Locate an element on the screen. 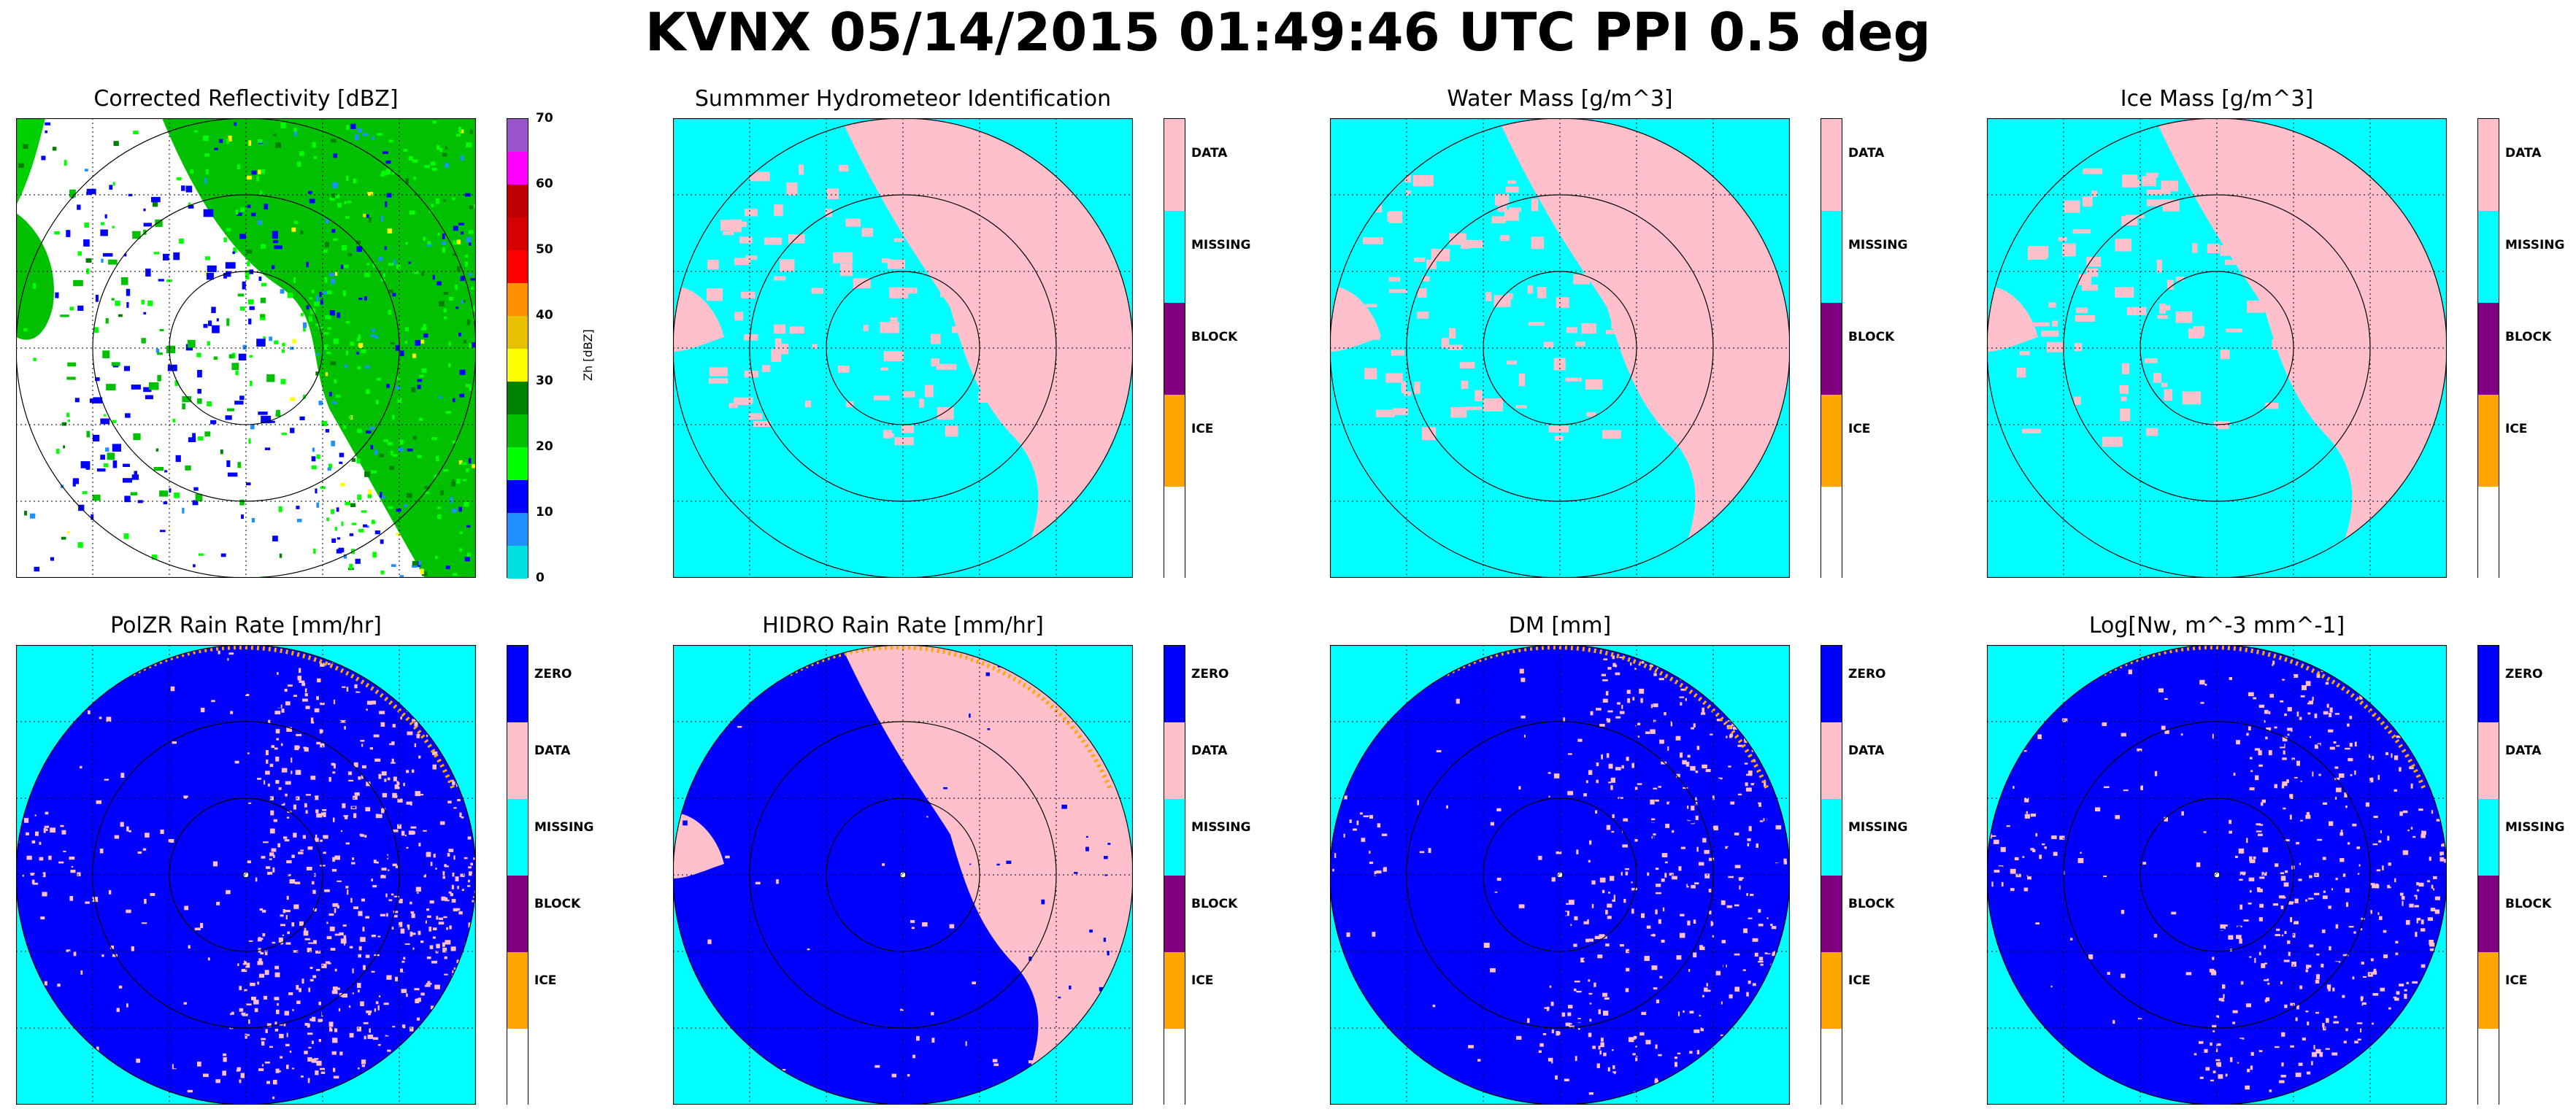  plot-frame is located at coordinates (246, 875).